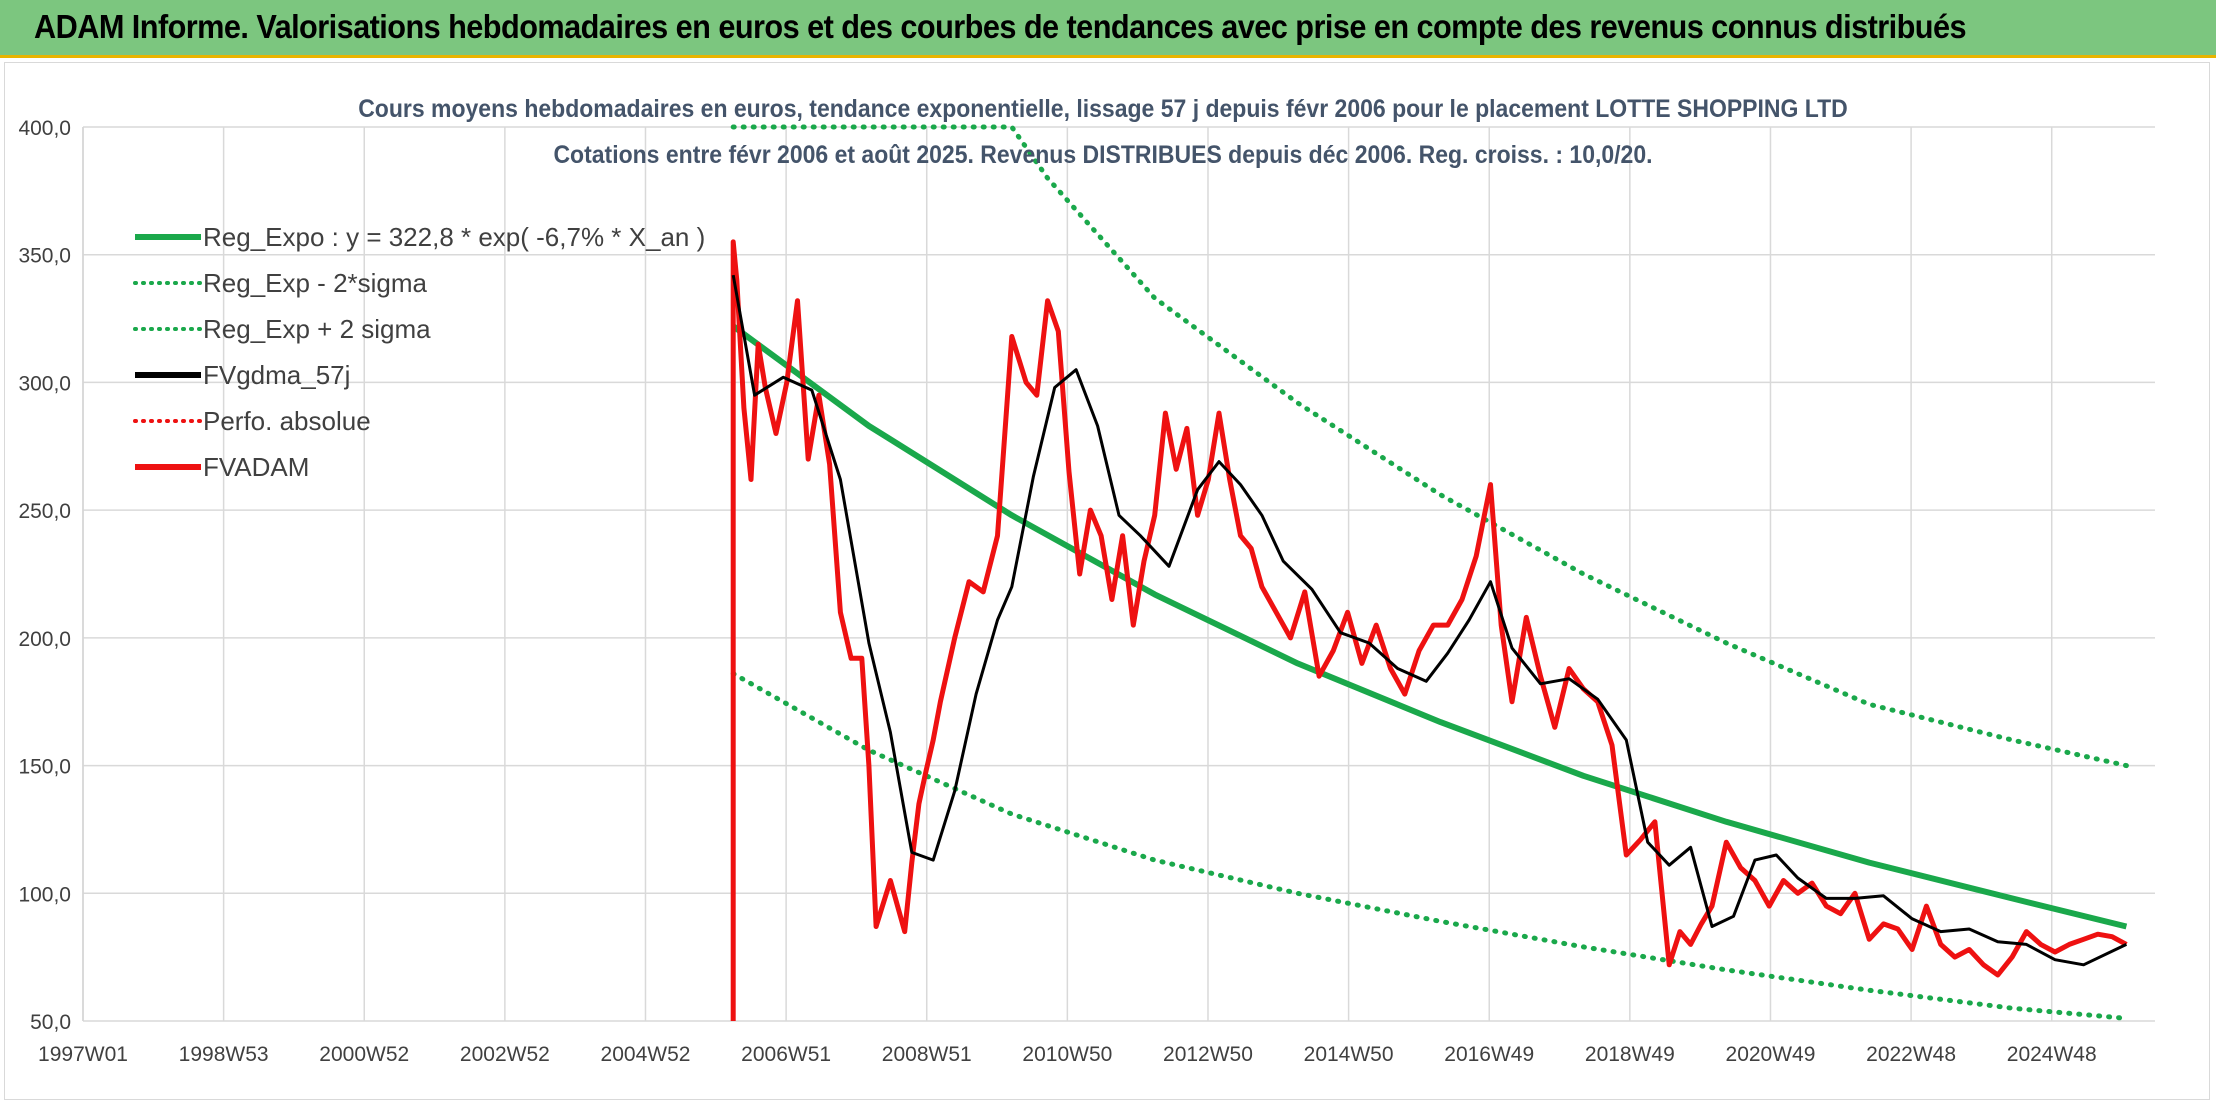  What do you see at coordinates (287, 421) in the screenshot?
I see `legend-label: Perfo. absolue` at bounding box center [287, 421].